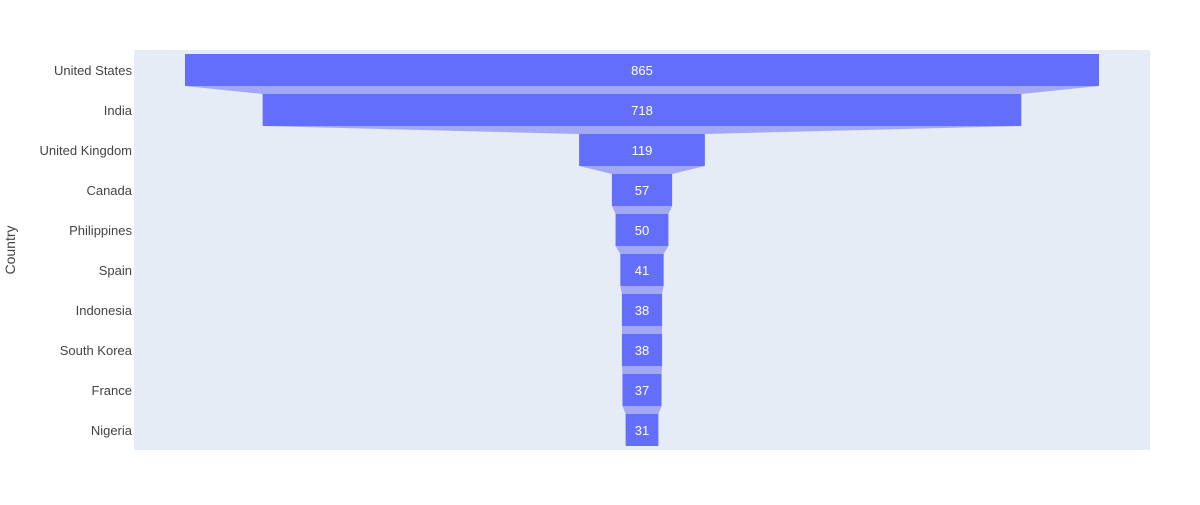 The height and width of the screenshot is (505, 1200). Describe the element at coordinates (10, 249) in the screenshot. I see `y-axis-title: Country` at that location.